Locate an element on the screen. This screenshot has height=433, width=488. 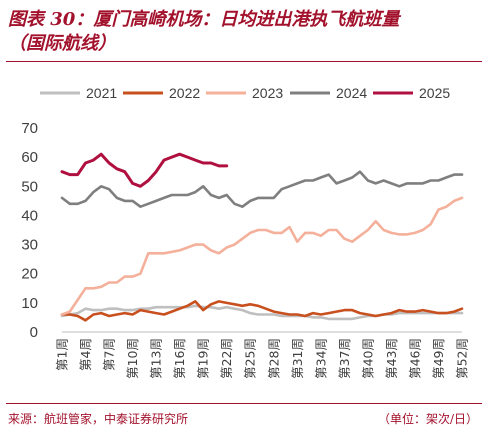
y-tick-label: 20 is located at coordinates (29, 274).